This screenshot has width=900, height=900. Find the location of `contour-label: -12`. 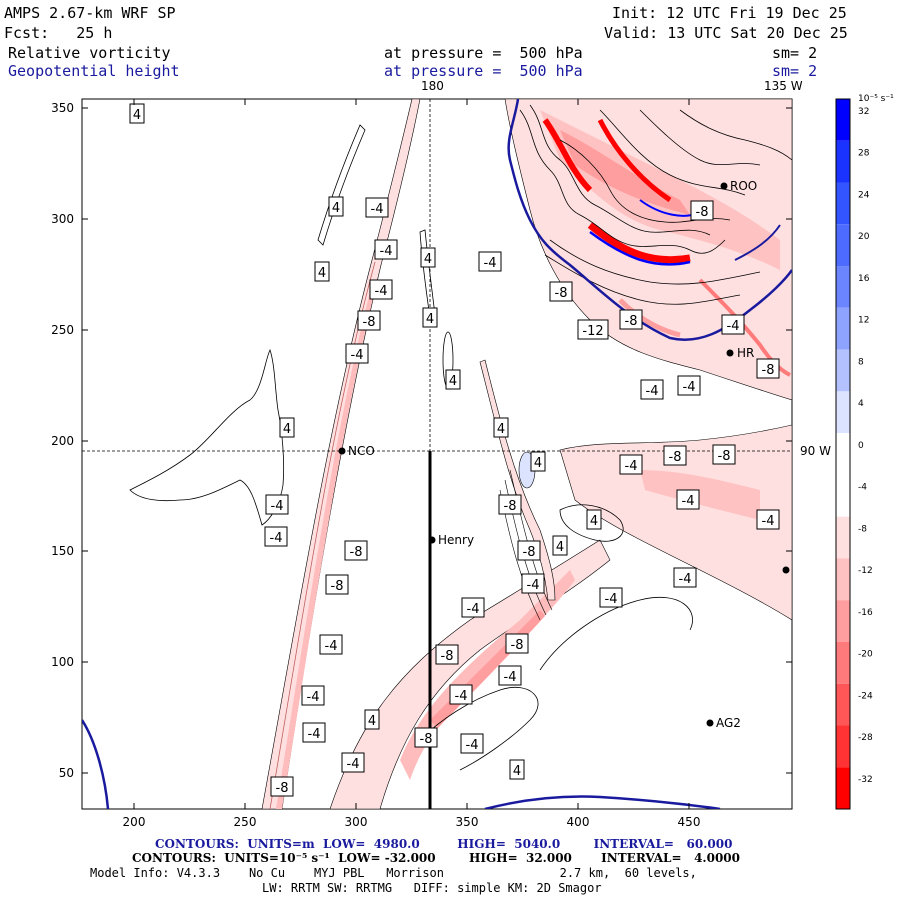

contour-label: -12 is located at coordinates (593, 329).